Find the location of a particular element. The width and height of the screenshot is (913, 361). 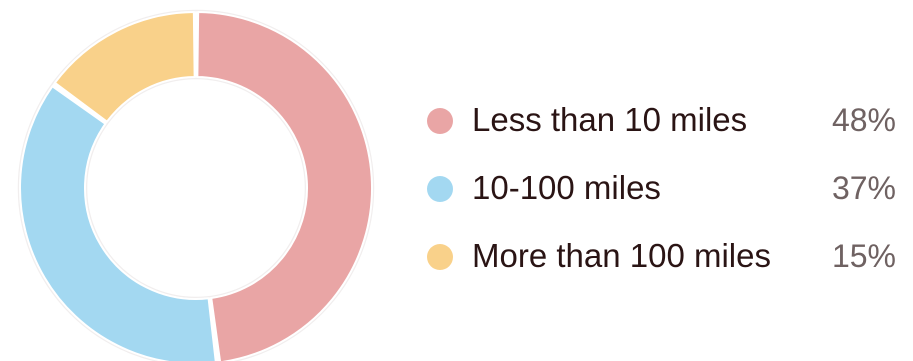

donut-ring is located at coordinates (196, 188).